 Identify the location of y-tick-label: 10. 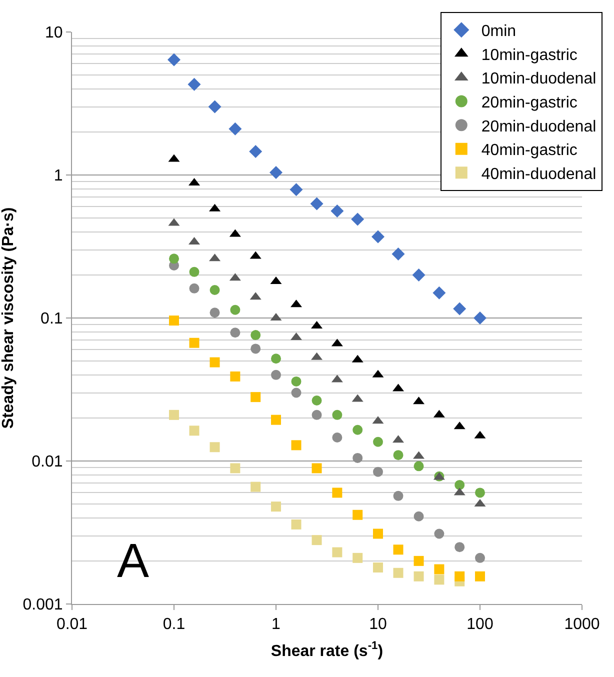
(54, 33).